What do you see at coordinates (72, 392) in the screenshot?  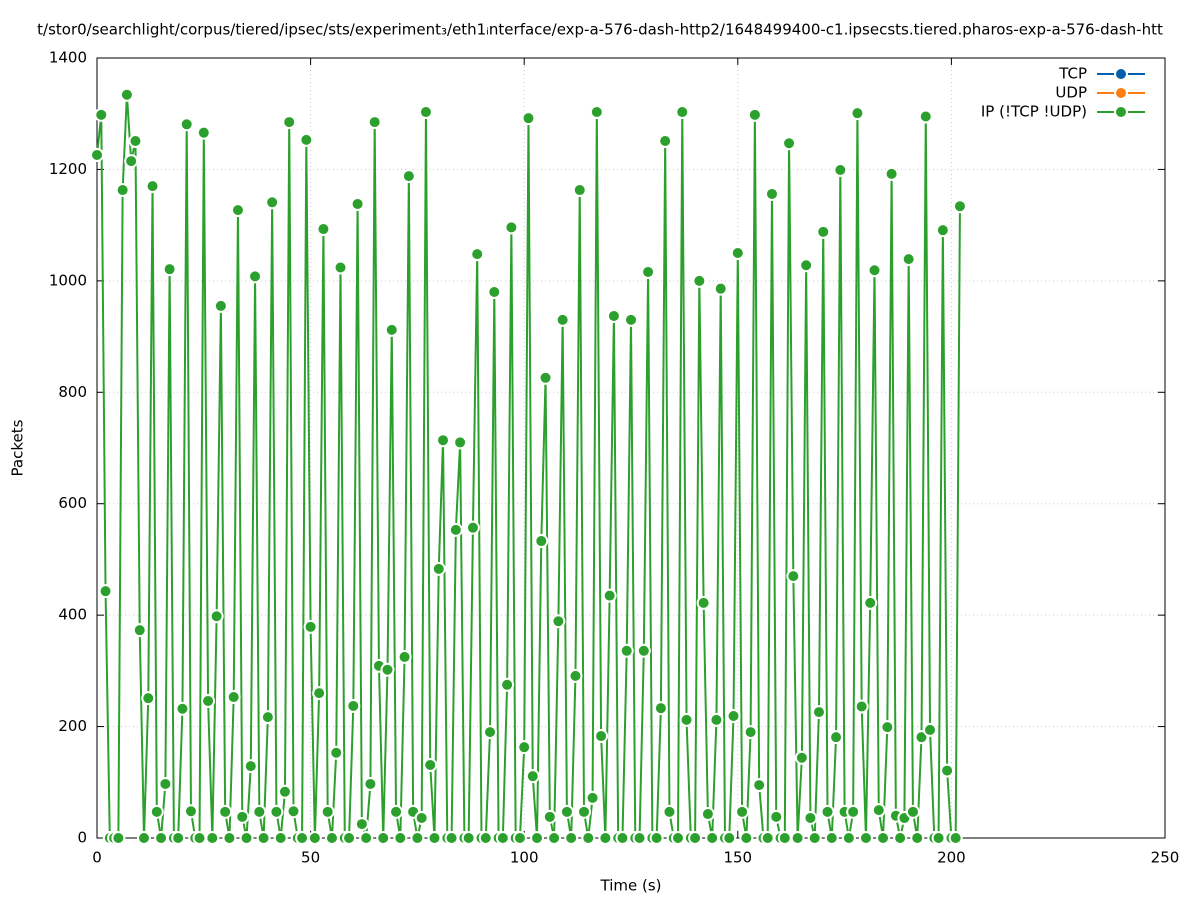 I see `y-tick-label: 800` at bounding box center [72, 392].